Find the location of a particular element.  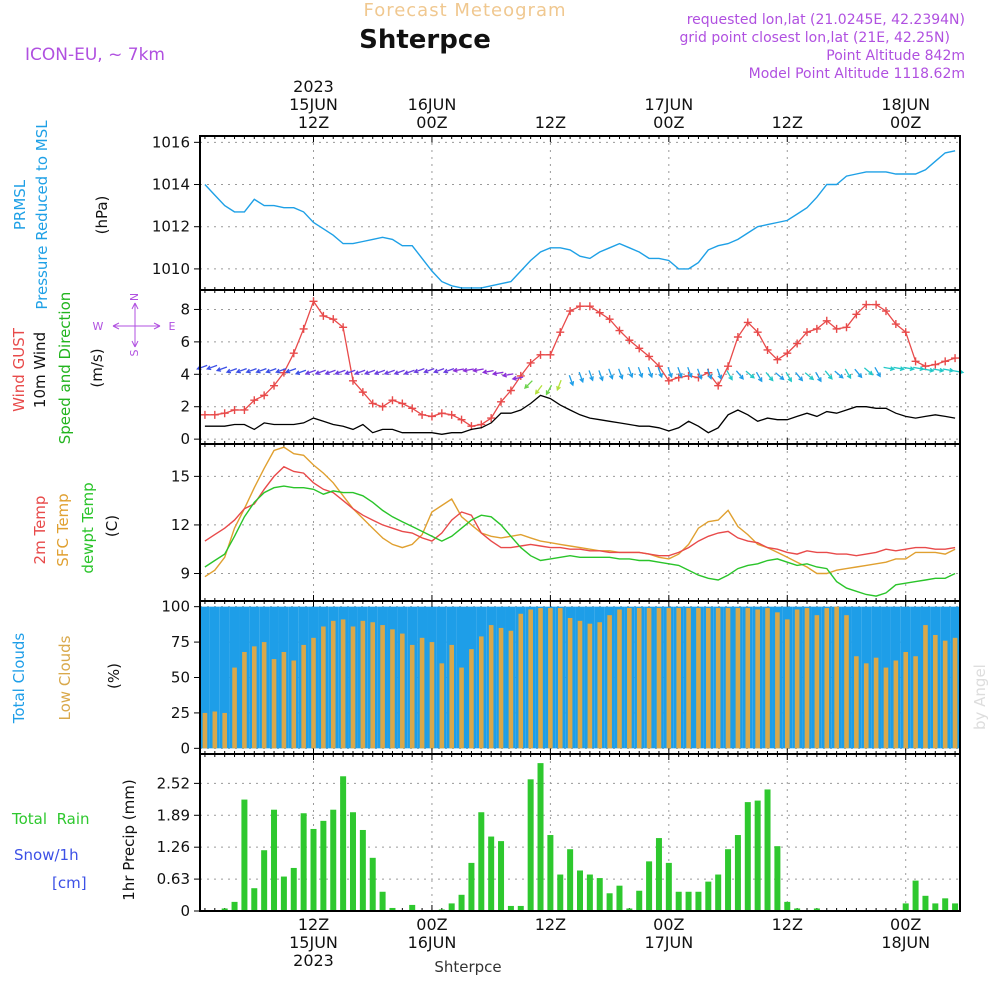

bottom-time-label: 15JUN is located at coordinates (313, 942).